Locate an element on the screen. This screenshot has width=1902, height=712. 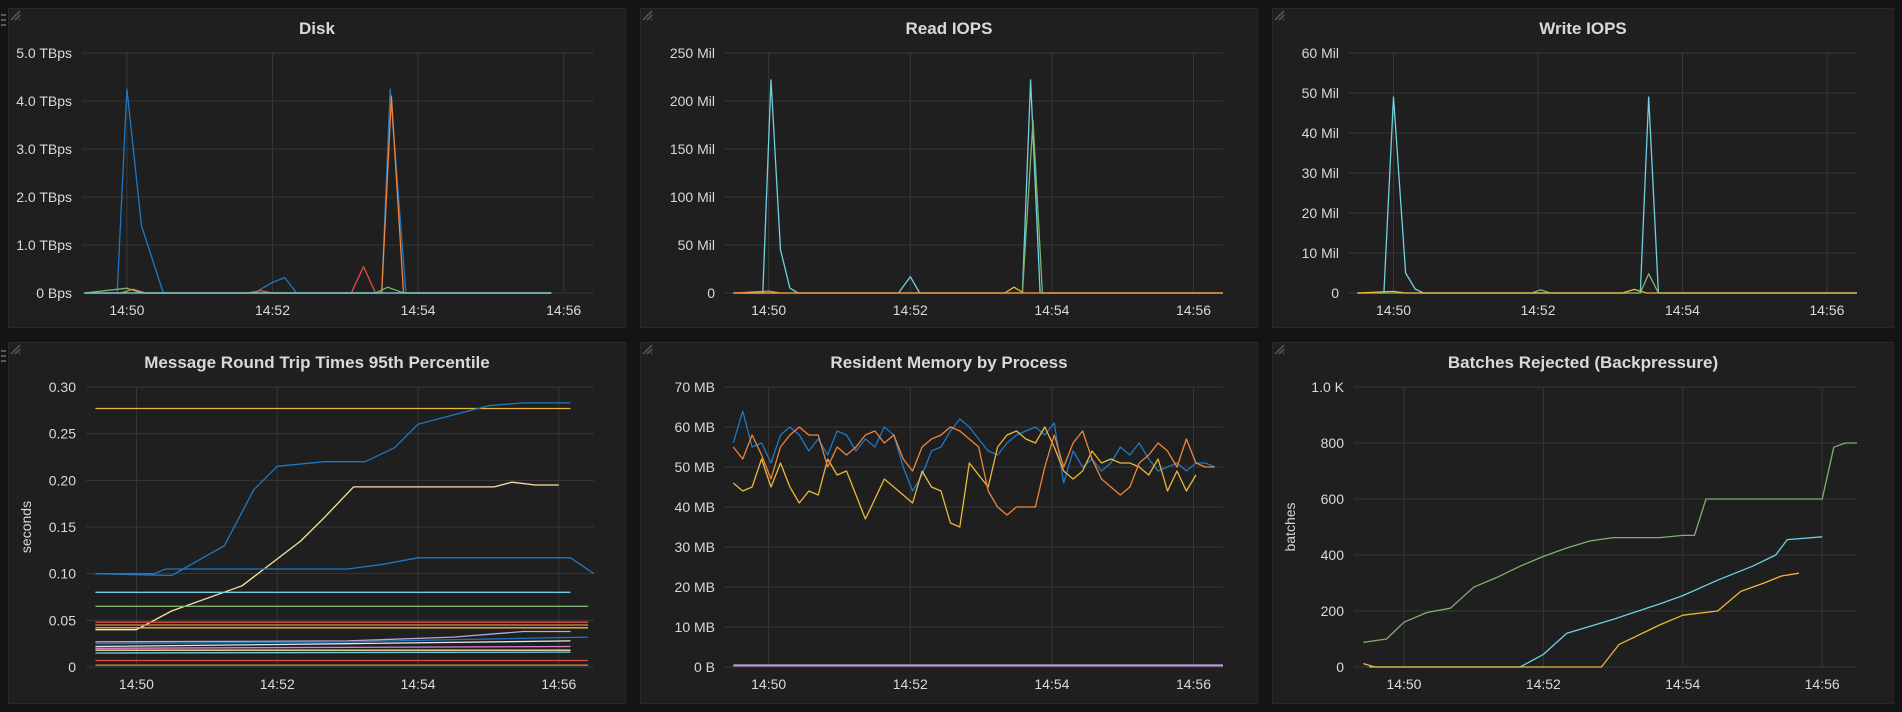
panel-title: Message Round Trip Times 95th Percentile is located at coordinates (317, 362).